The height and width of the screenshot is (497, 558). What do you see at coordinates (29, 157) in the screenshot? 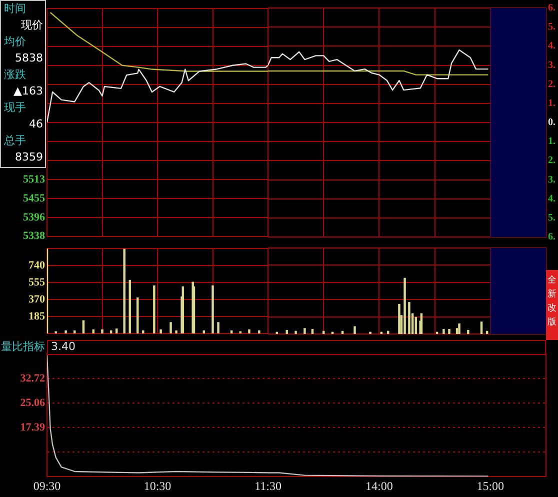
I see `text: 8359` at bounding box center [29, 157].